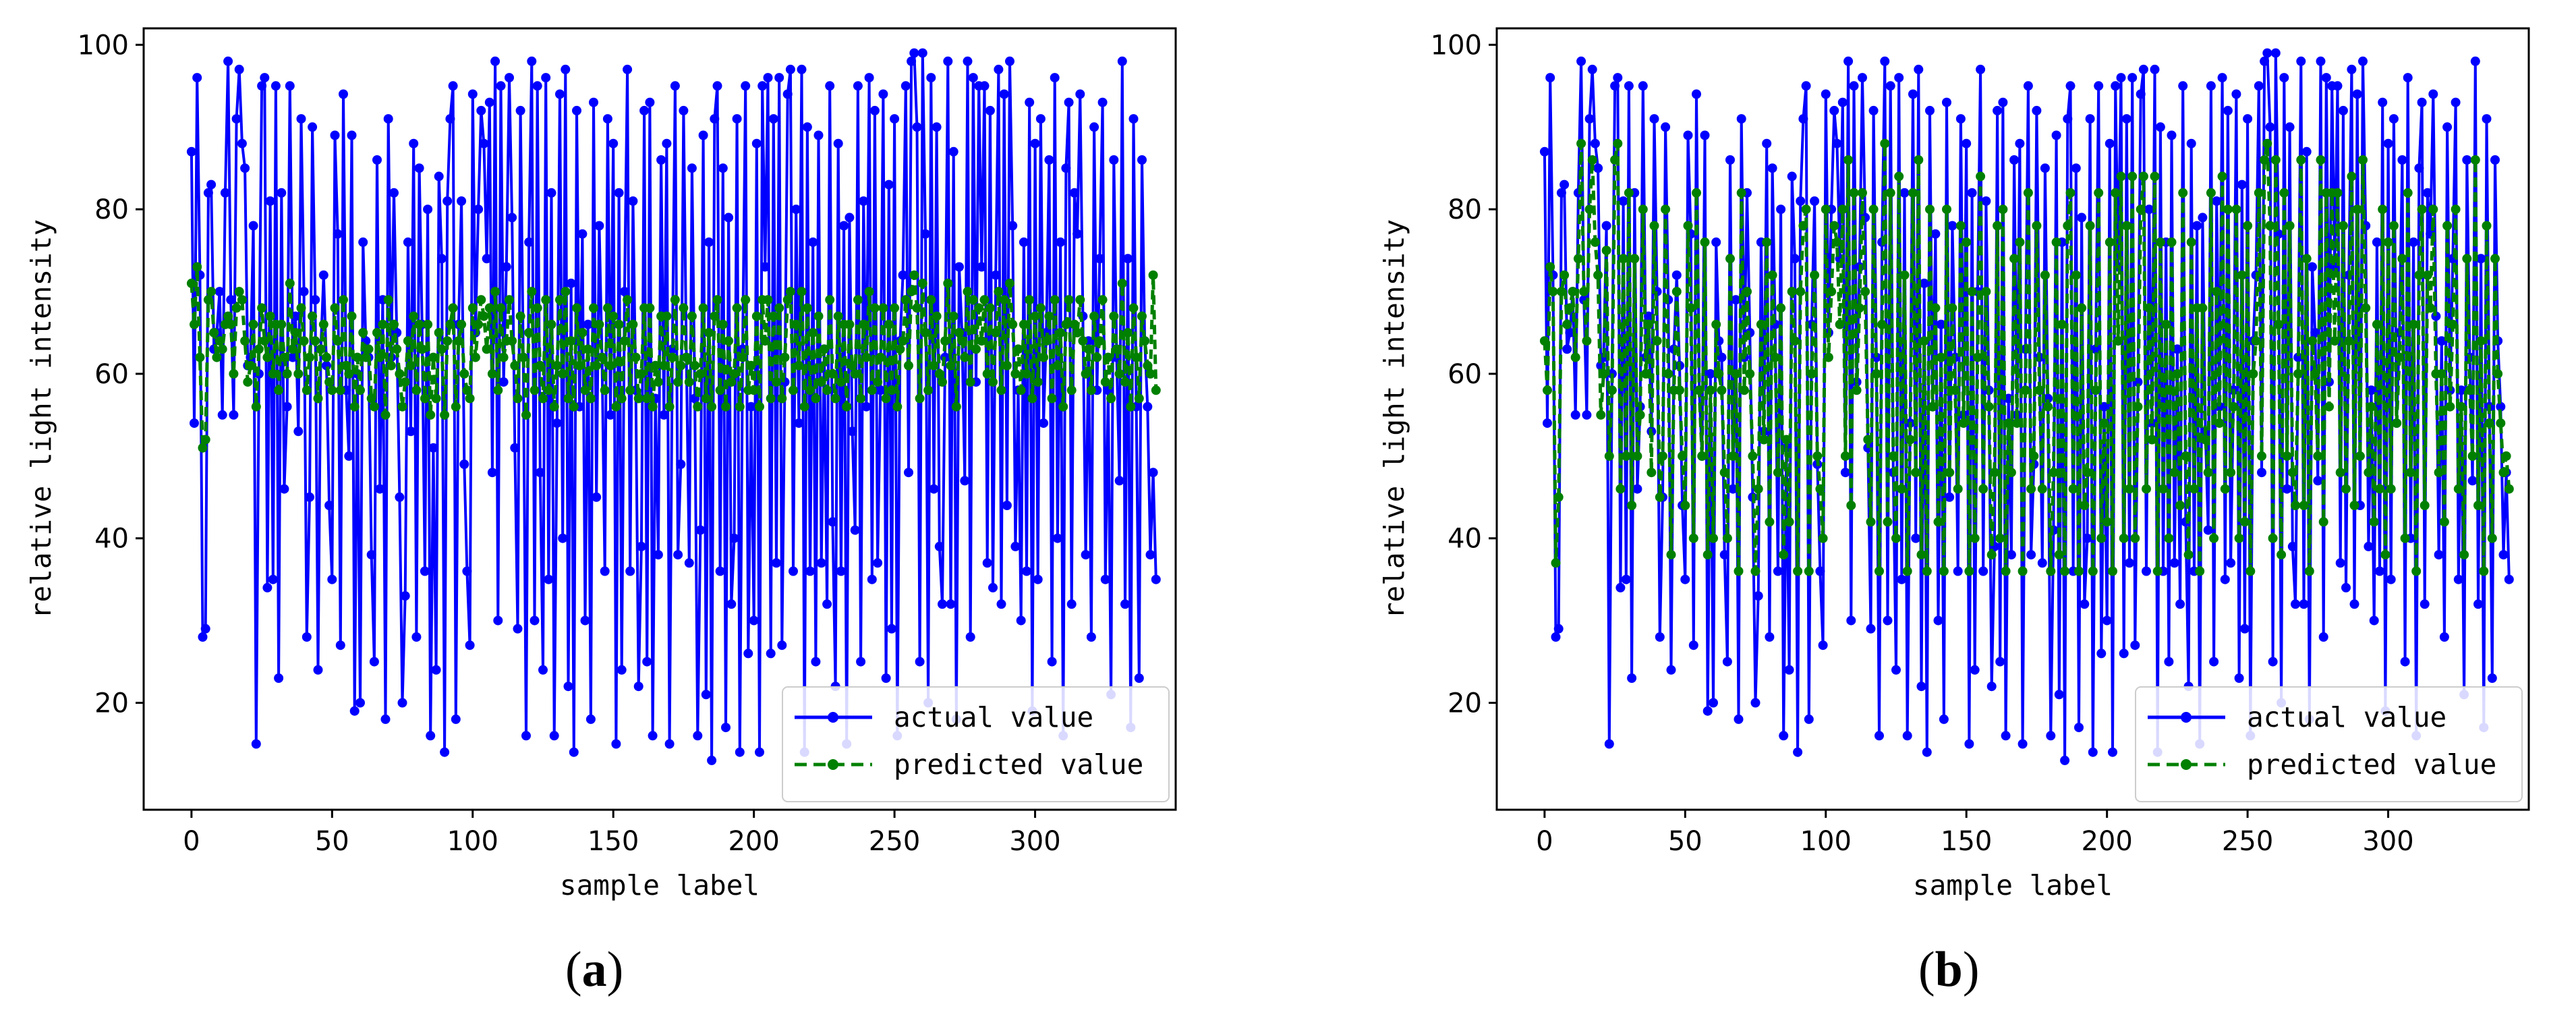  What do you see at coordinates (1948, 970) in the screenshot?
I see `caption-b: (b)` at bounding box center [1948, 970].